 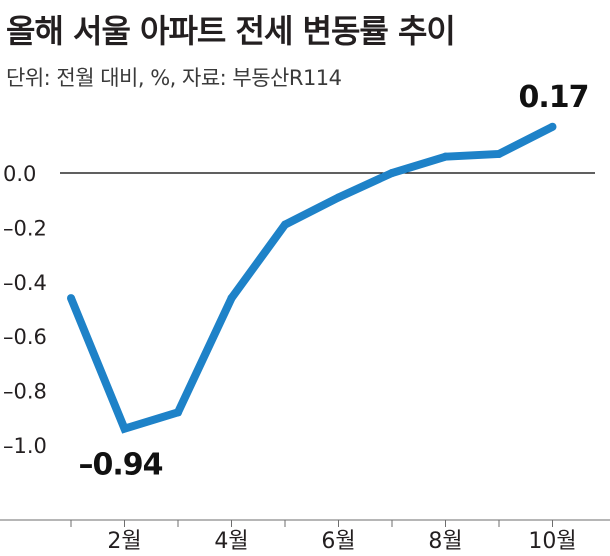 I want to click on y-tick-label: –0.2, so click(x=25, y=228).